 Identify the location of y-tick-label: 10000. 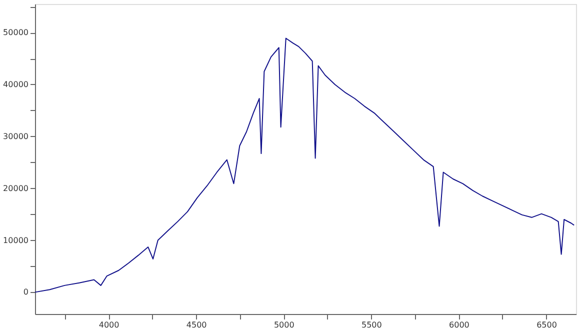
(15, 240).